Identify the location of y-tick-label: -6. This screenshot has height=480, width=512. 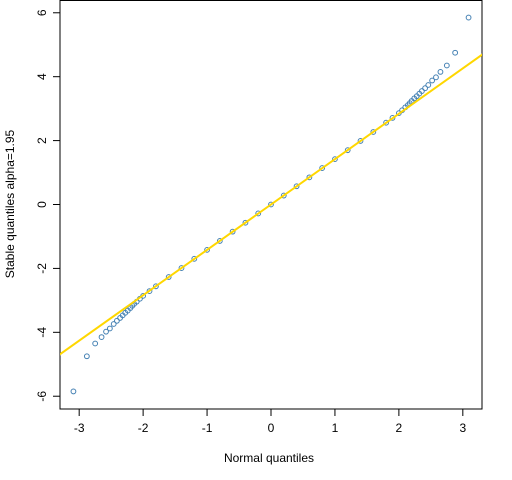
(42, 396).